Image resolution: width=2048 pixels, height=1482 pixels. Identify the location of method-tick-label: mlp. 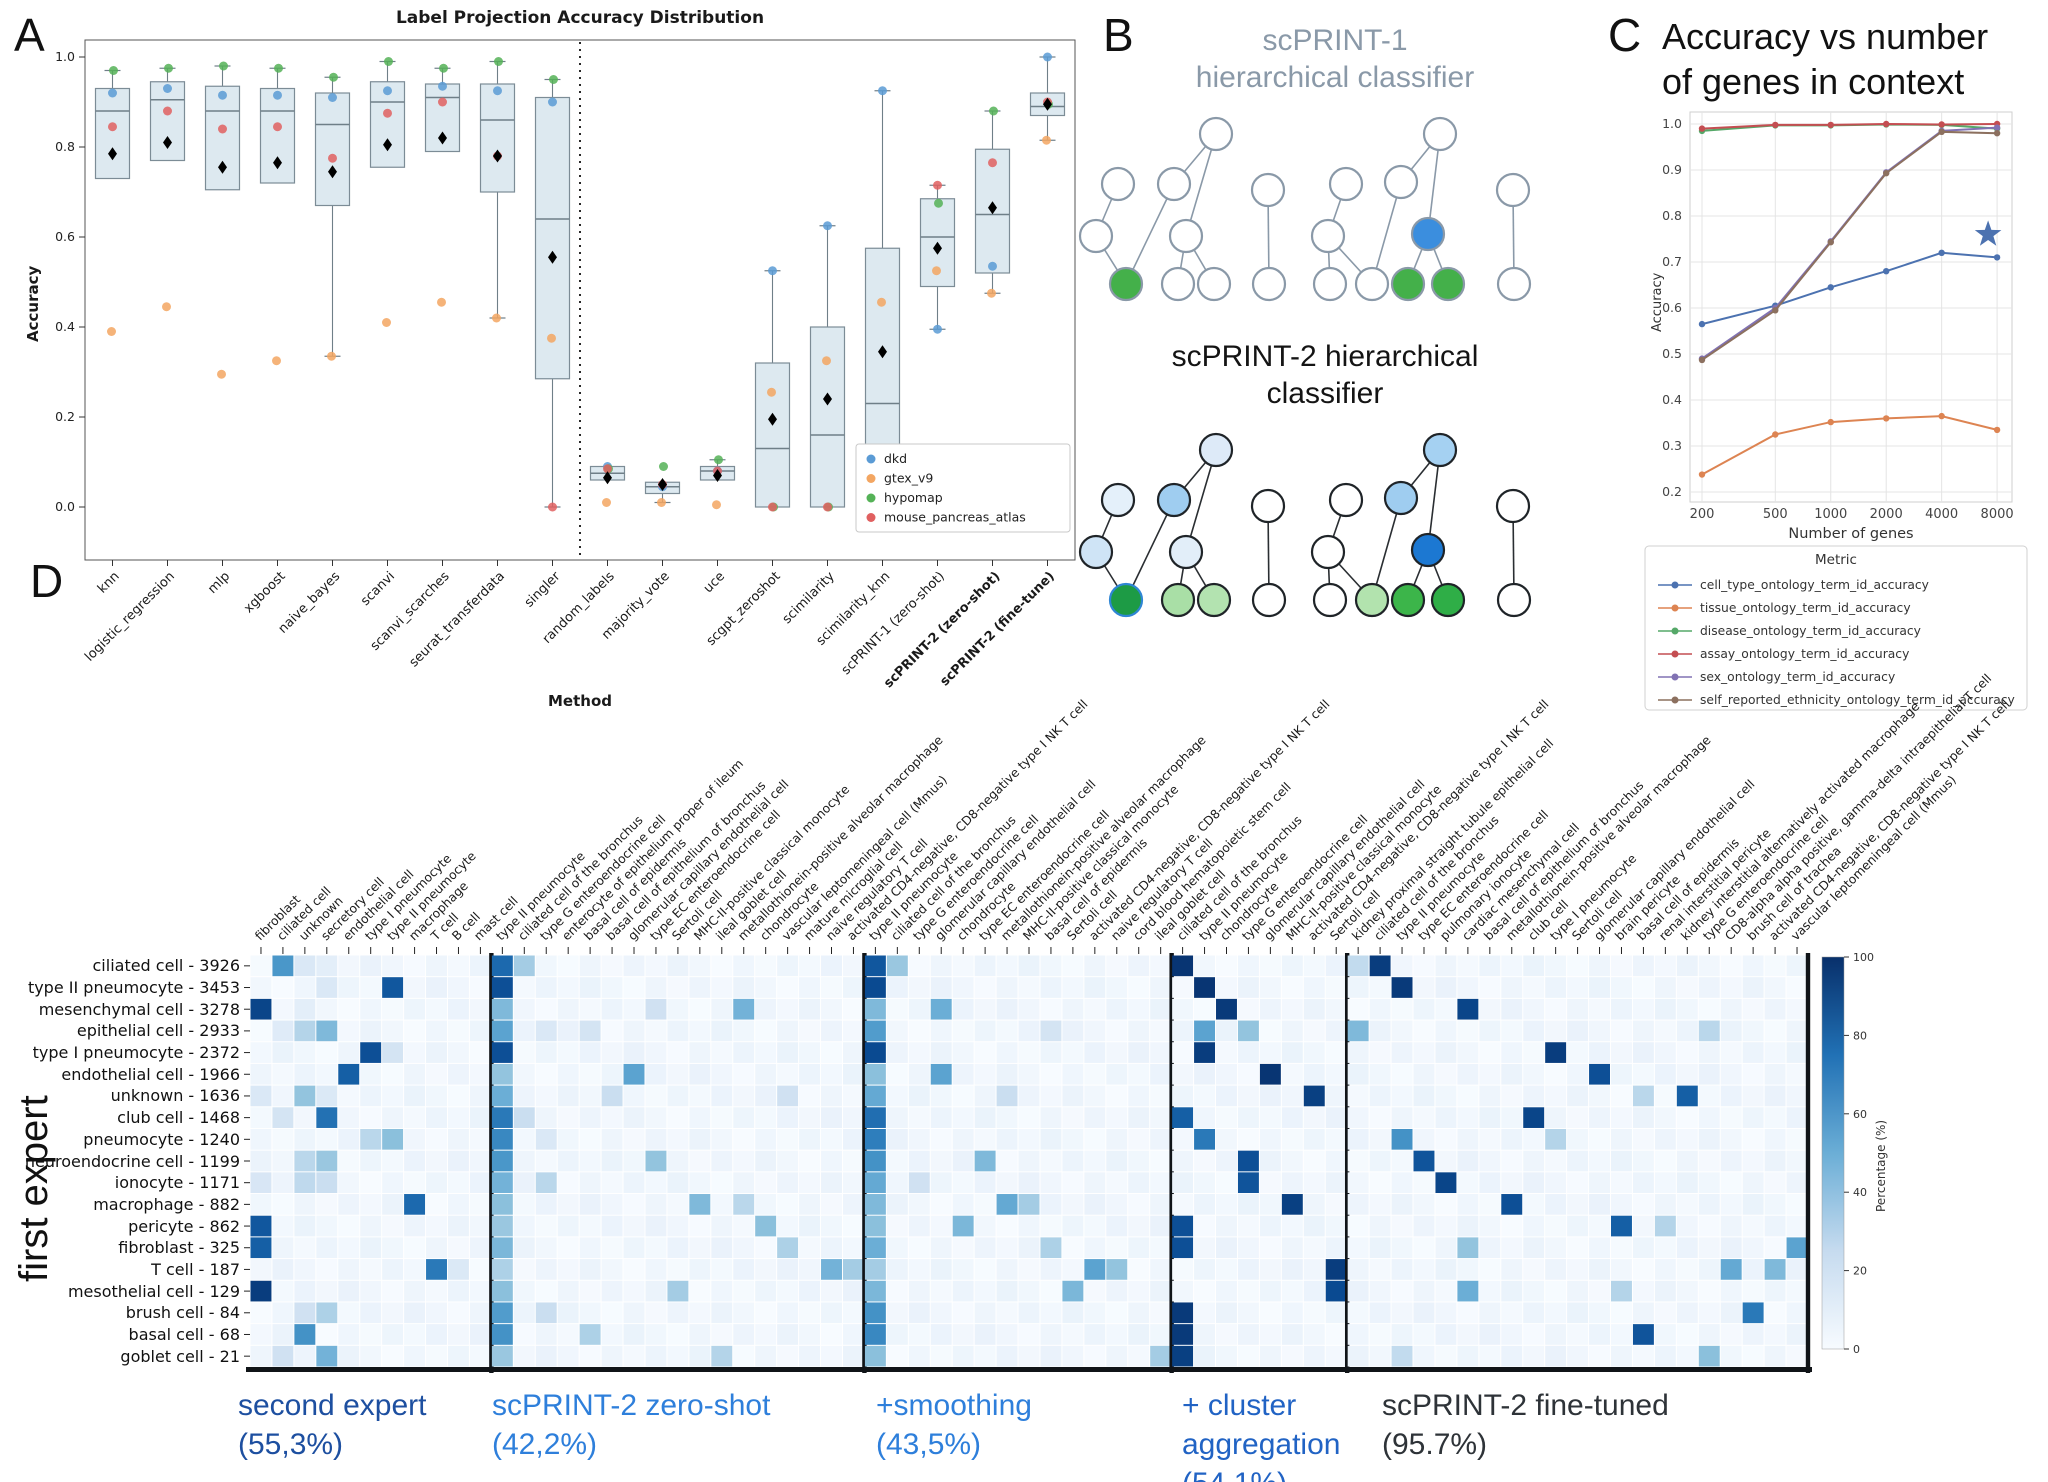
(219, 583).